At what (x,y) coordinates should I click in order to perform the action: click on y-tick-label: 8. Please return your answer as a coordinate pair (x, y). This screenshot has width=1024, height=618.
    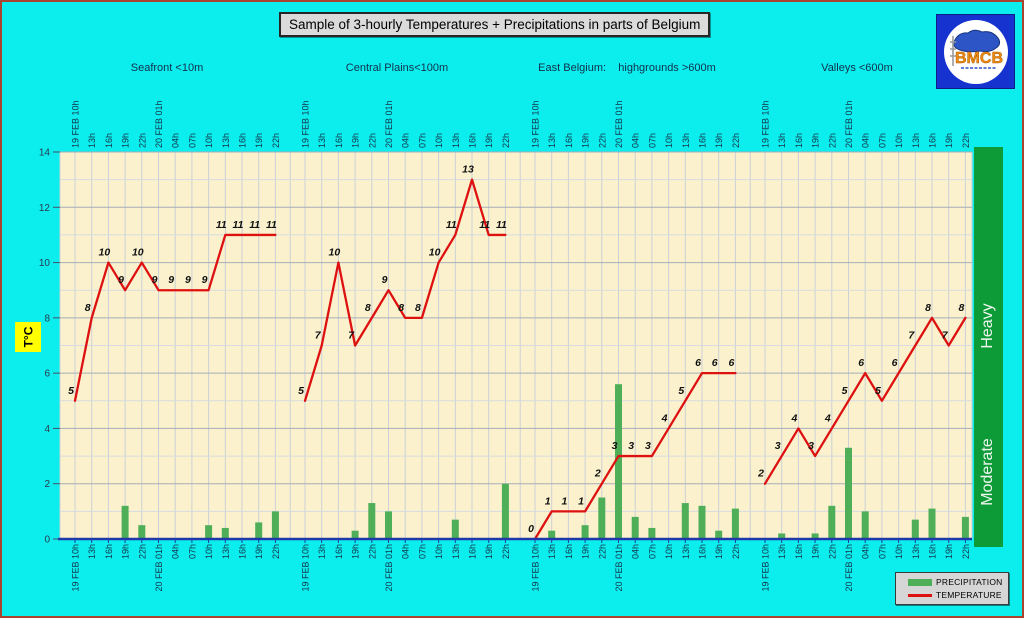
    Looking at the image, I should click on (47, 318).